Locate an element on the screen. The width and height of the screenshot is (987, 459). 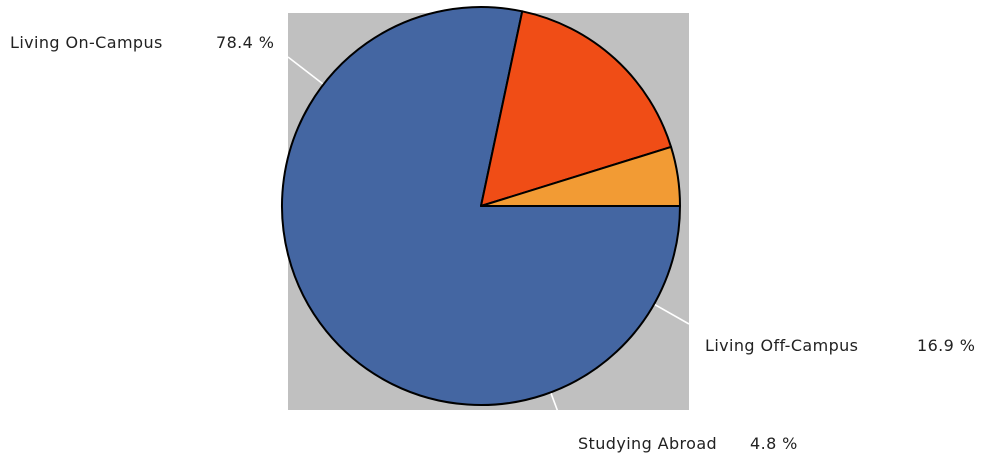
slice-label-living-on-campus-name: Living On-Campus is located at coordinates (86, 42).